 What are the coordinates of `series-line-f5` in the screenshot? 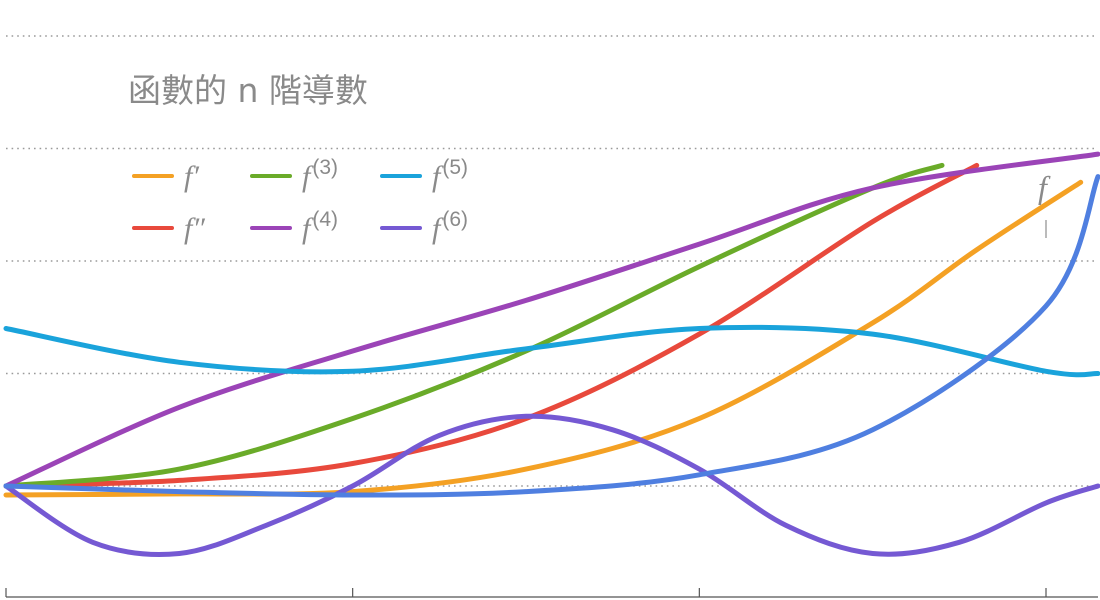 It's located at (551, 351).